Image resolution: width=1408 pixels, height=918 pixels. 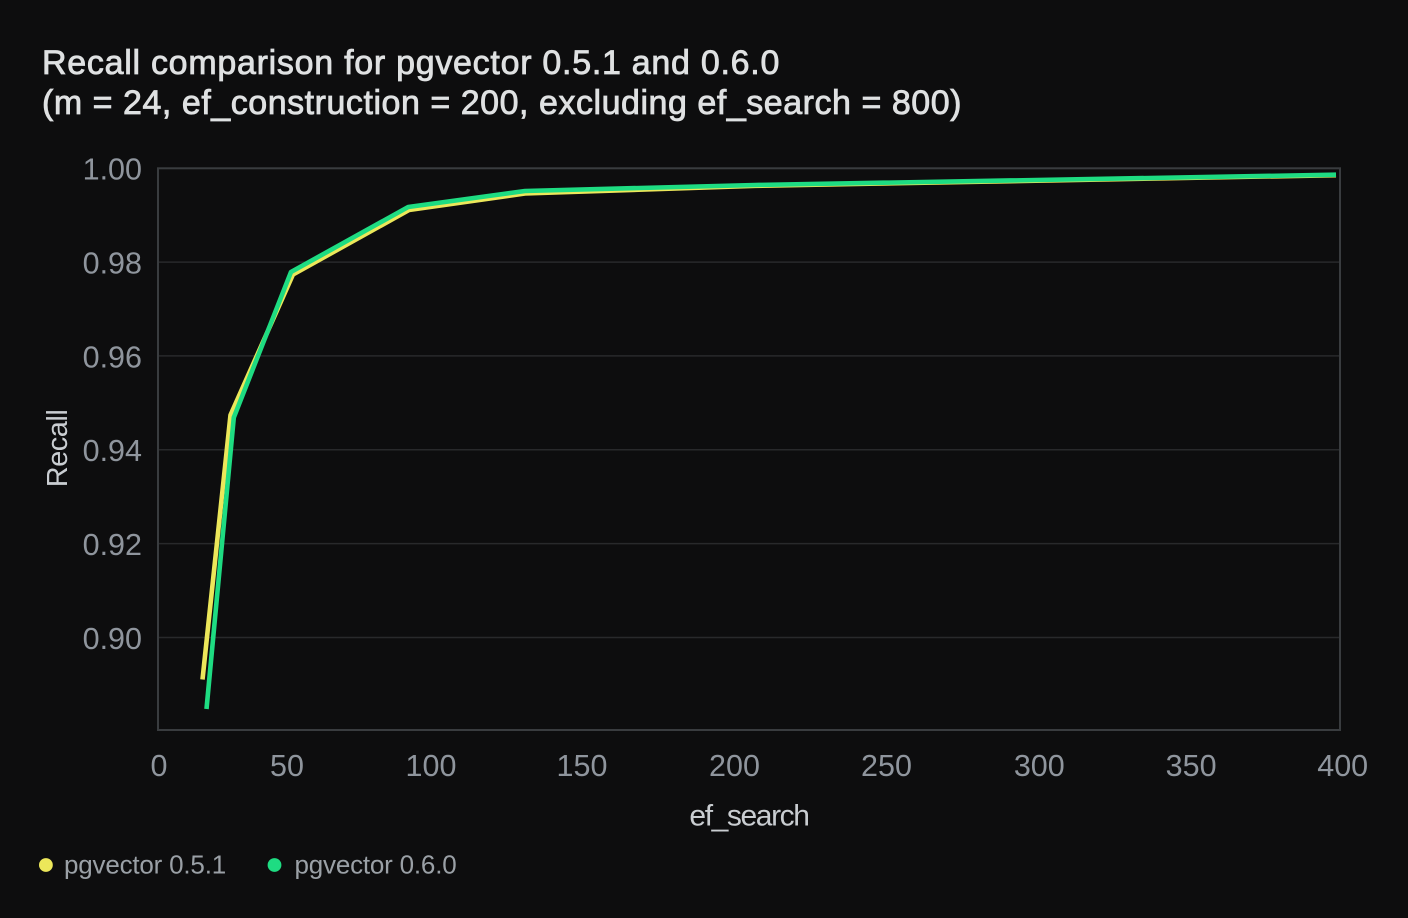 What do you see at coordinates (1191, 766) in the screenshot?
I see `svg-text: 350` at bounding box center [1191, 766].